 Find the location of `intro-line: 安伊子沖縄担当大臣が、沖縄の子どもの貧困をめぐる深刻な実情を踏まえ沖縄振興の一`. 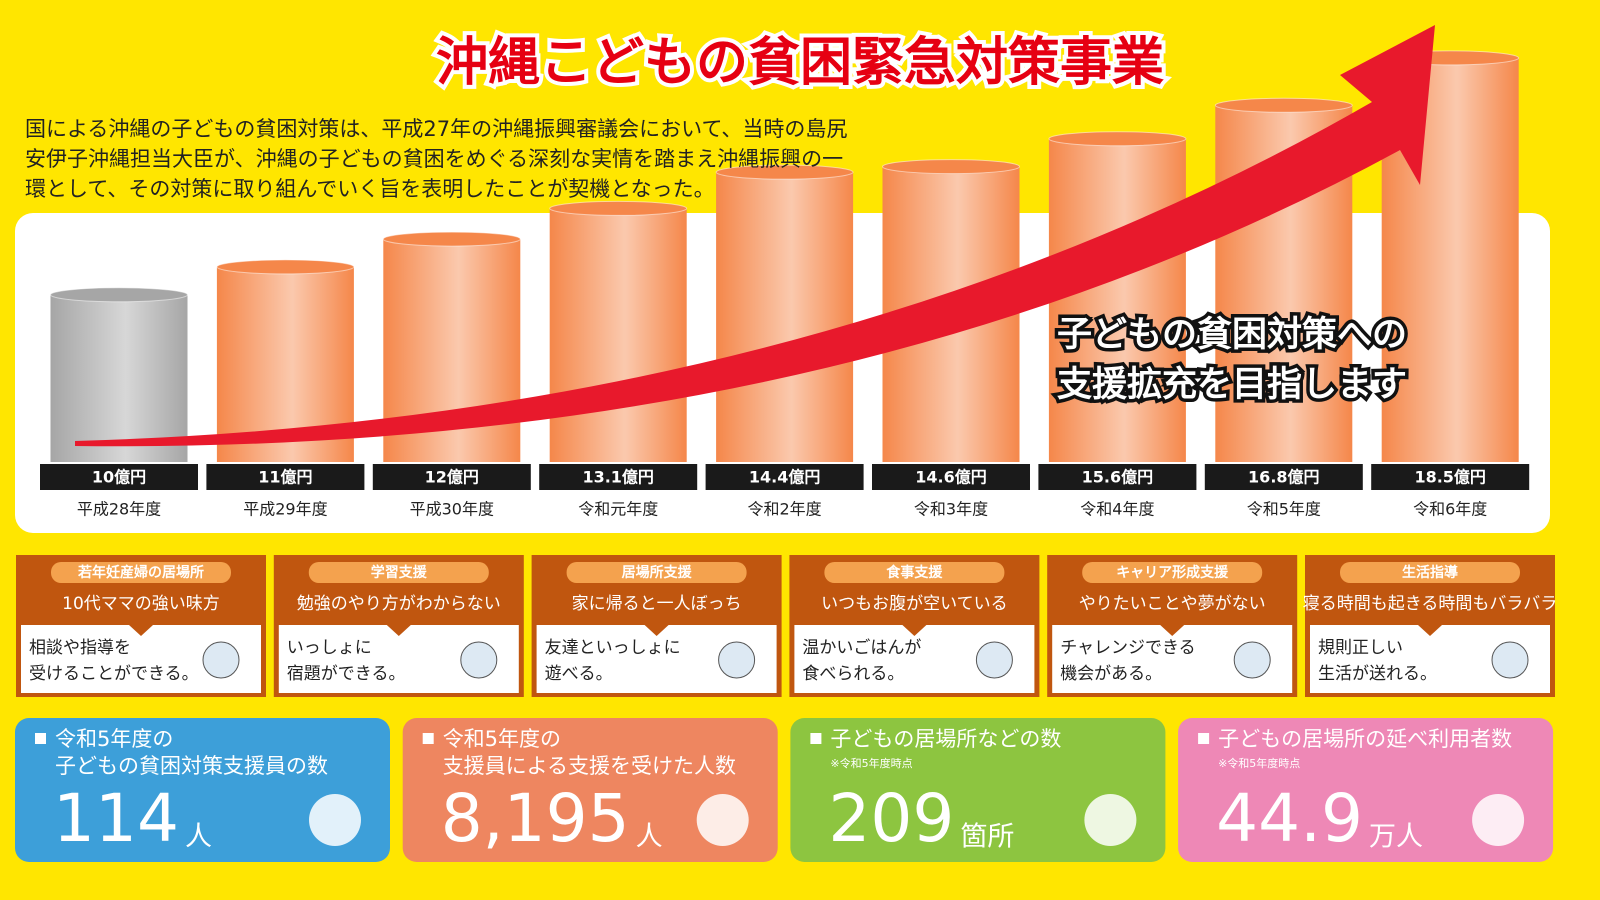

intro-line: 安伊子沖縄担当大臣が、沖縄の子どもの貧困をめぐる深刻な実情を踏まえ沖縄振興の一 is located at coordinates (434, 159).